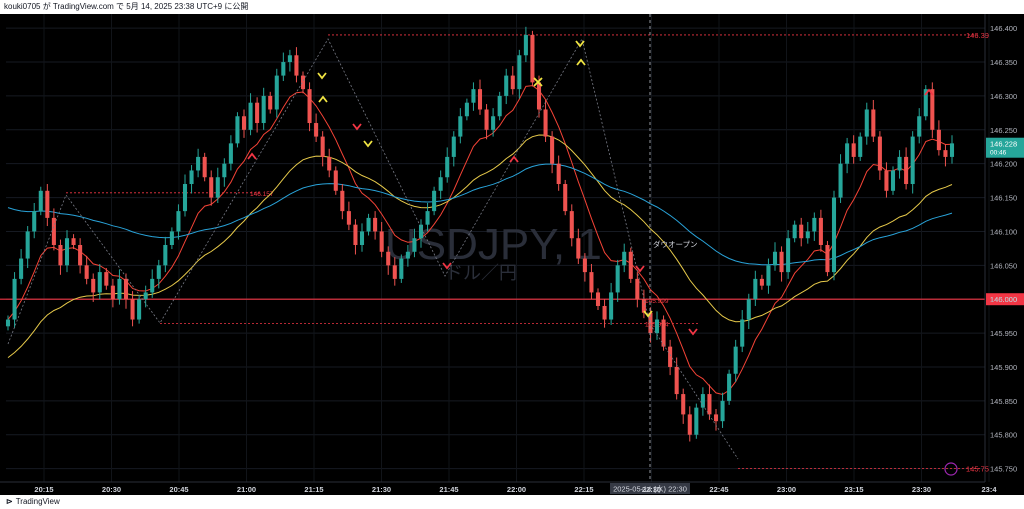 The width and height of the screenshot is (1024, 509). I want to click on time-tick-label: 23:15, so click(853, 489).